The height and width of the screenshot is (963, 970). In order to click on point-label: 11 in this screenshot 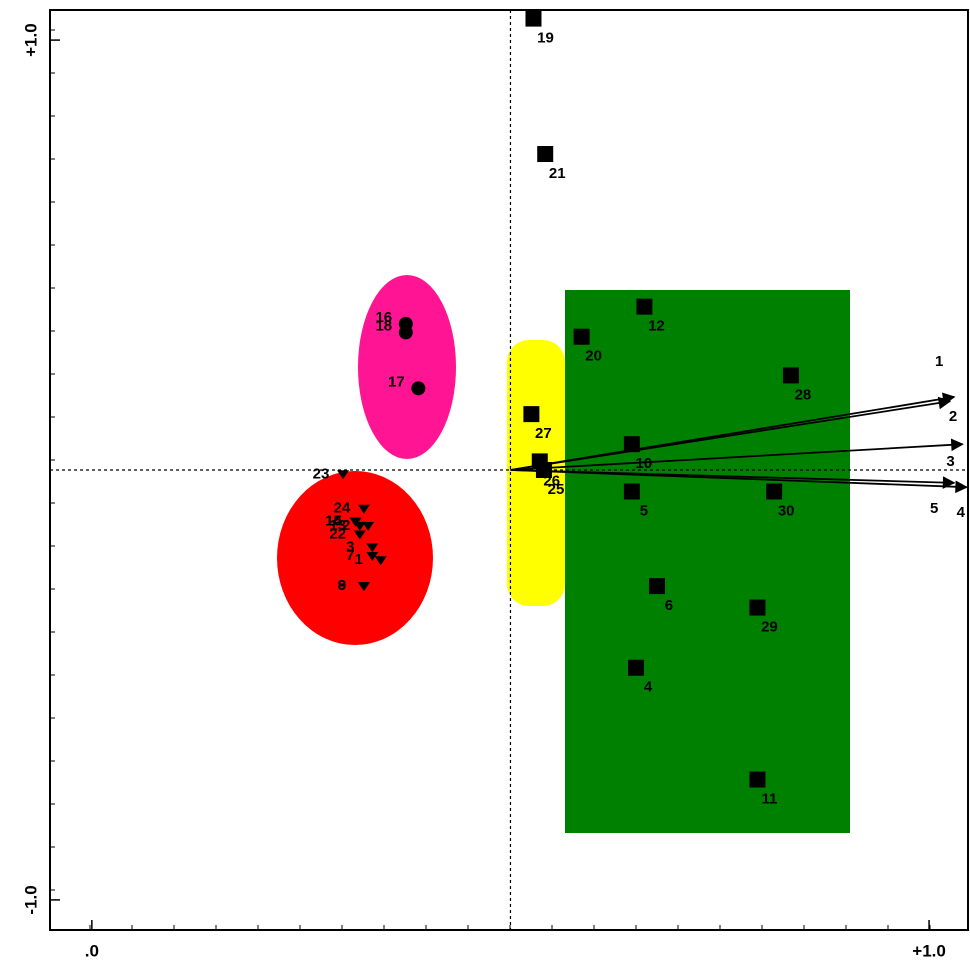, I will do `click(770, 799)`.